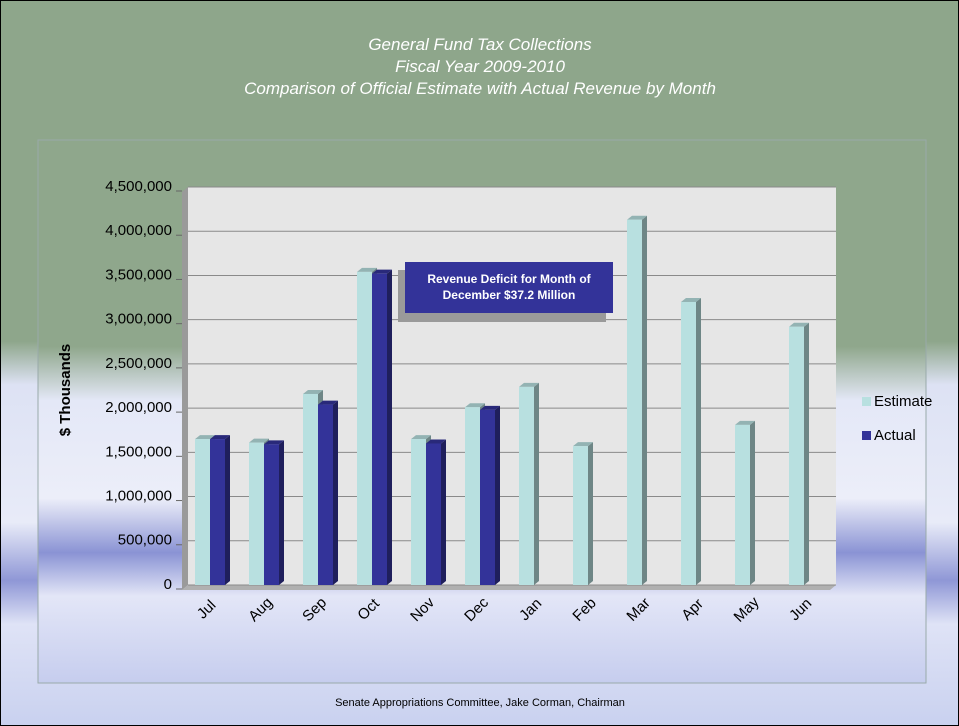  I want to click on y-tick-label: 4,500,000, so click(138, 186).